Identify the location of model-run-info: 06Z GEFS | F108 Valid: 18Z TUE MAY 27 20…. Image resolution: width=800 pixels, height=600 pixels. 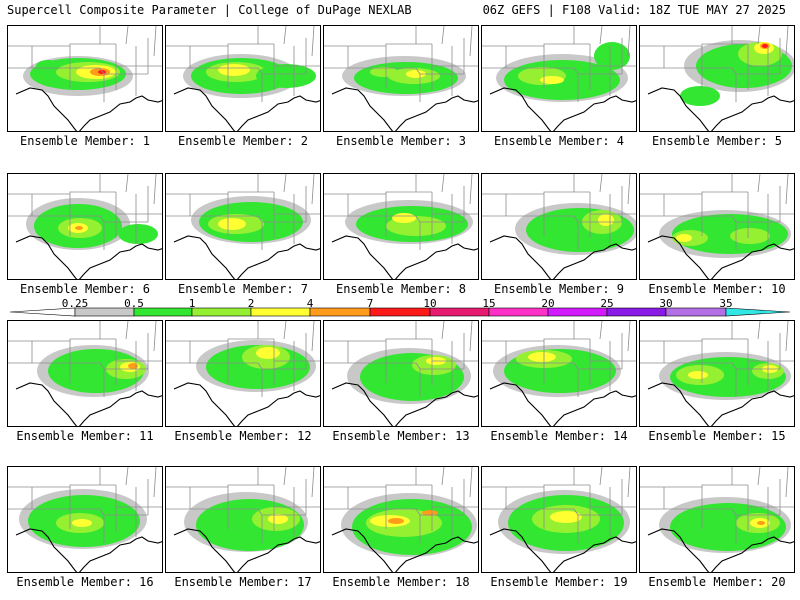
(634, 10).